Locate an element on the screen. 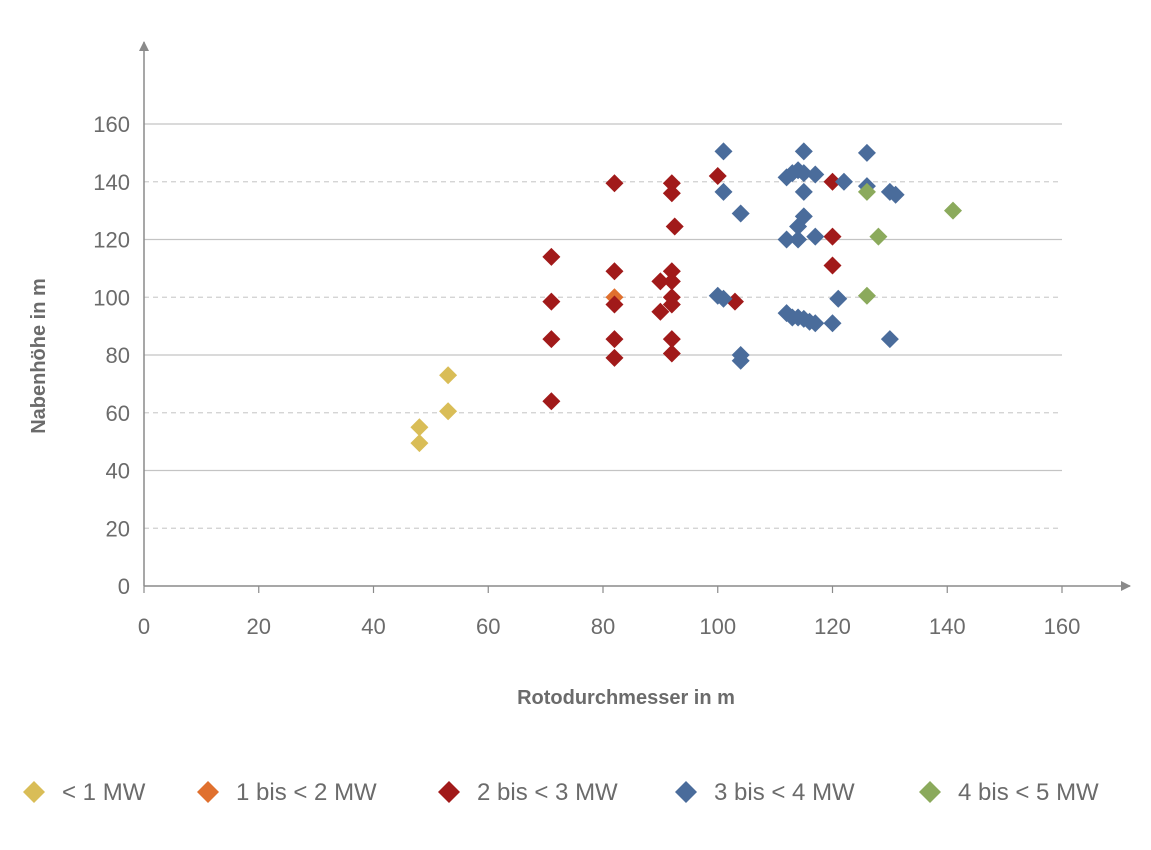  y-tick-label: 120 is located at coordinates (111, 240).